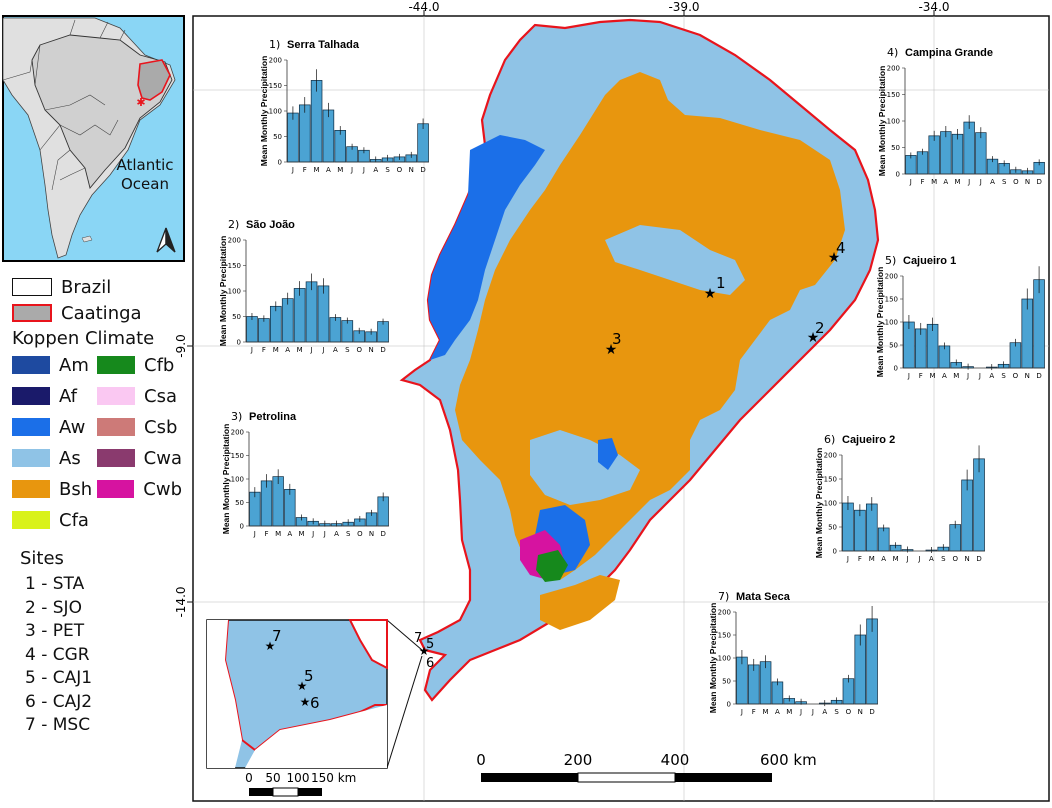 Image resolution: width=1052 pixels, height=808 pixels. I want to click on site-cluster-marker: ✱, so click(140, 102).